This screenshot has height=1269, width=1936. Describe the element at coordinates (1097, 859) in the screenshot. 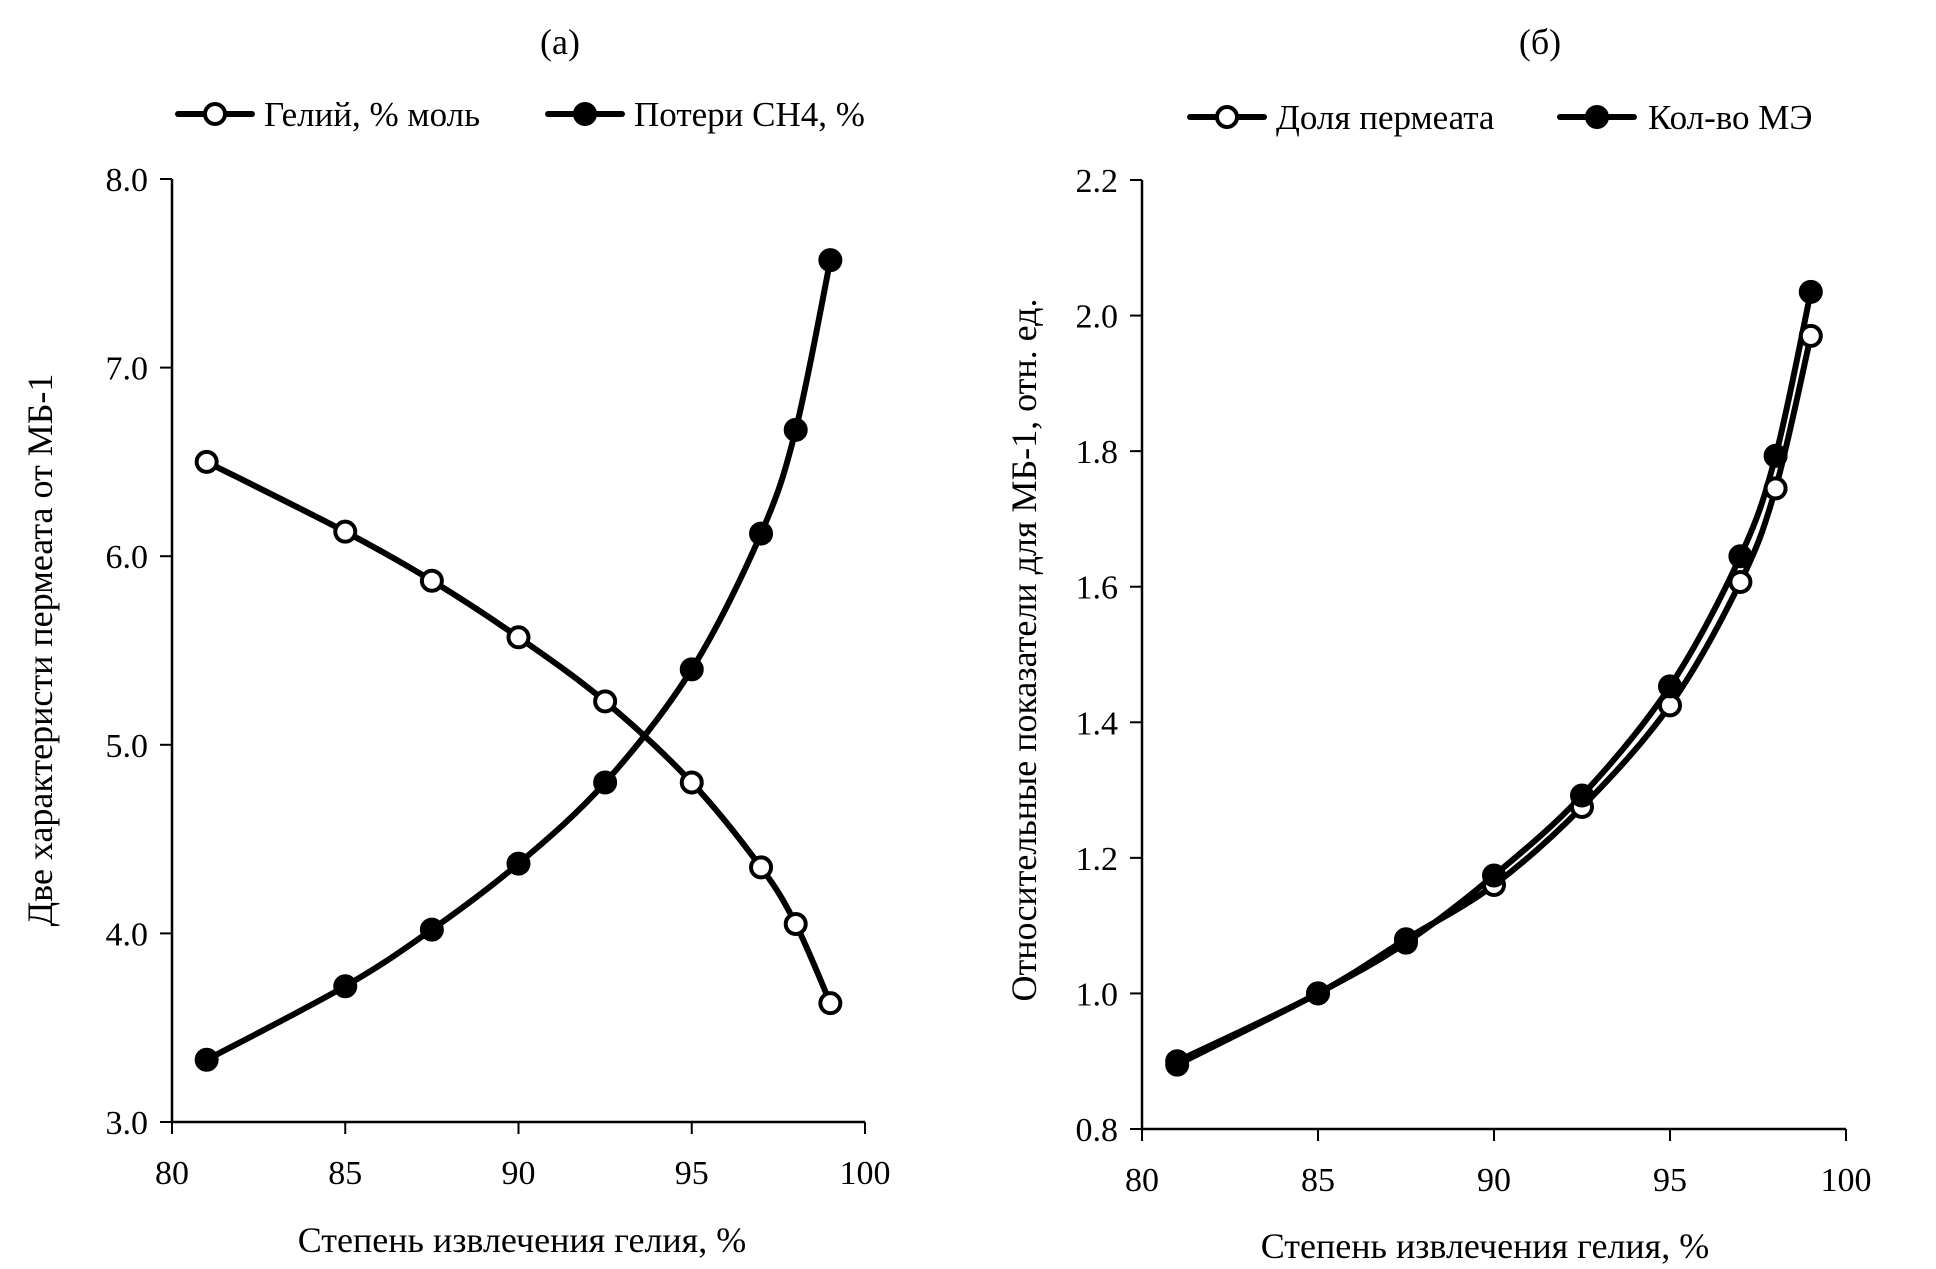

I see `panel-b-y-tick-label: 1.2` at that location.